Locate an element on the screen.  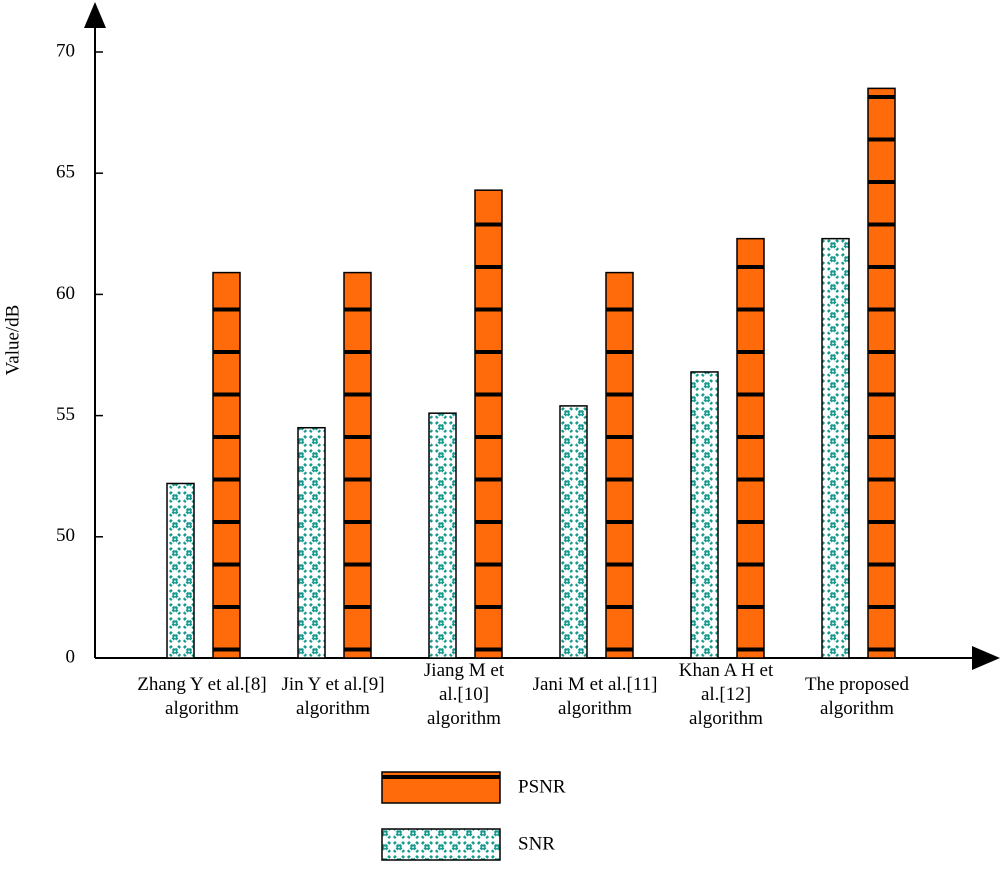
y-tick-label: 70 is located at coordinates (65, 50).